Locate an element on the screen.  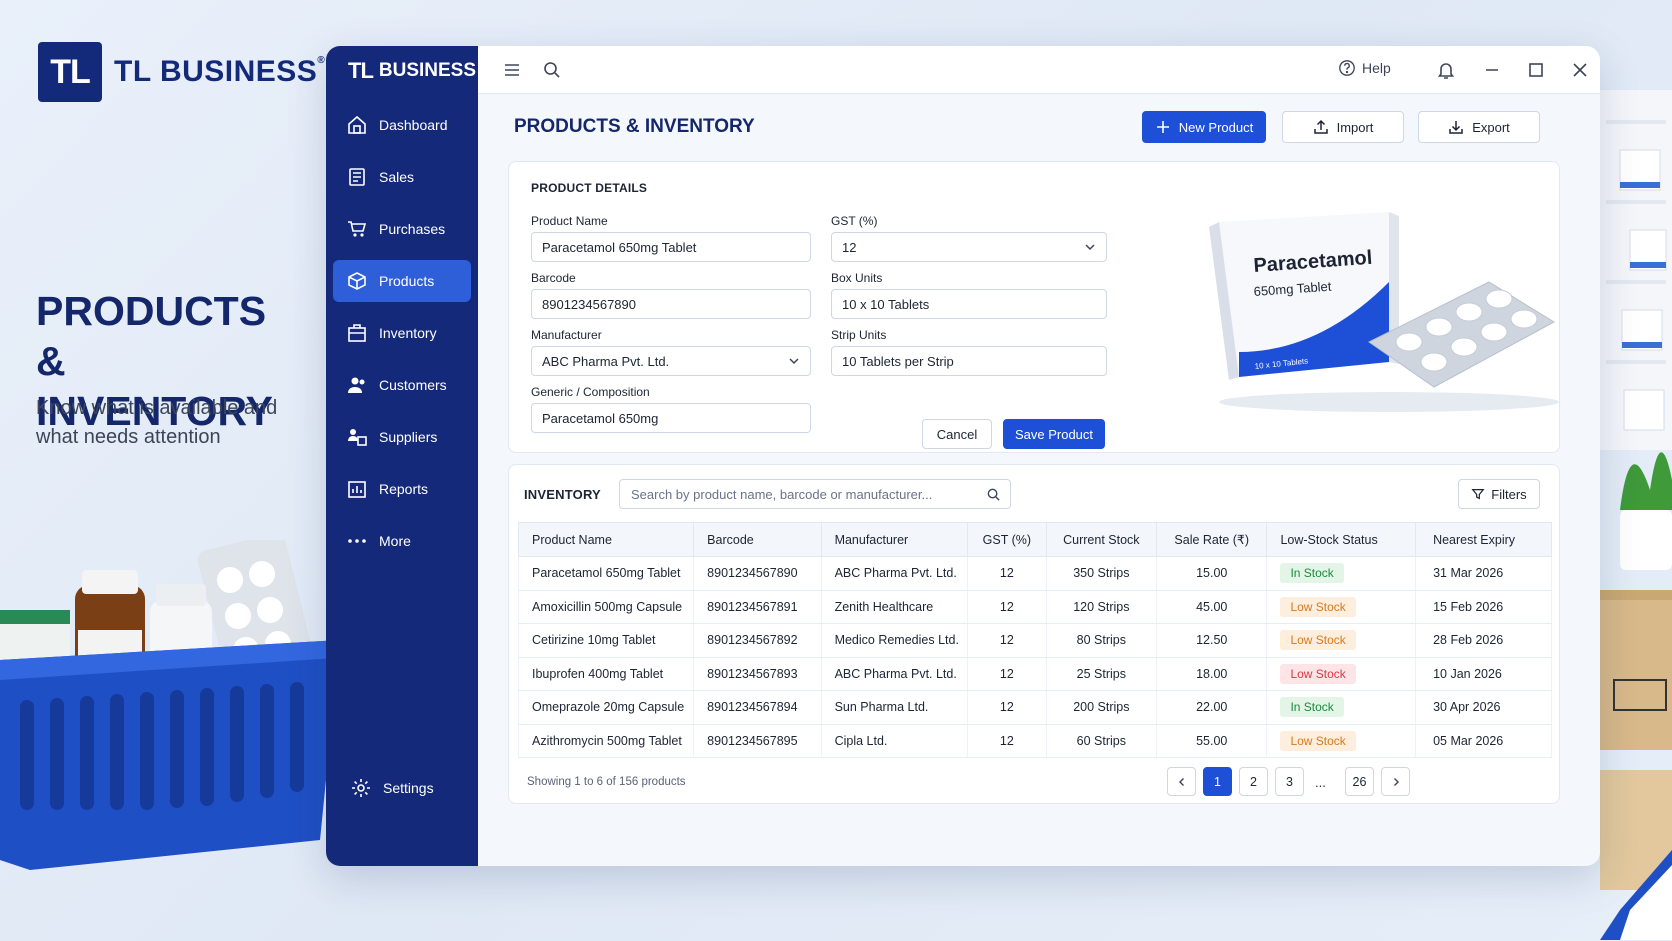
pagination-next is located at coordinates (1395, 781).